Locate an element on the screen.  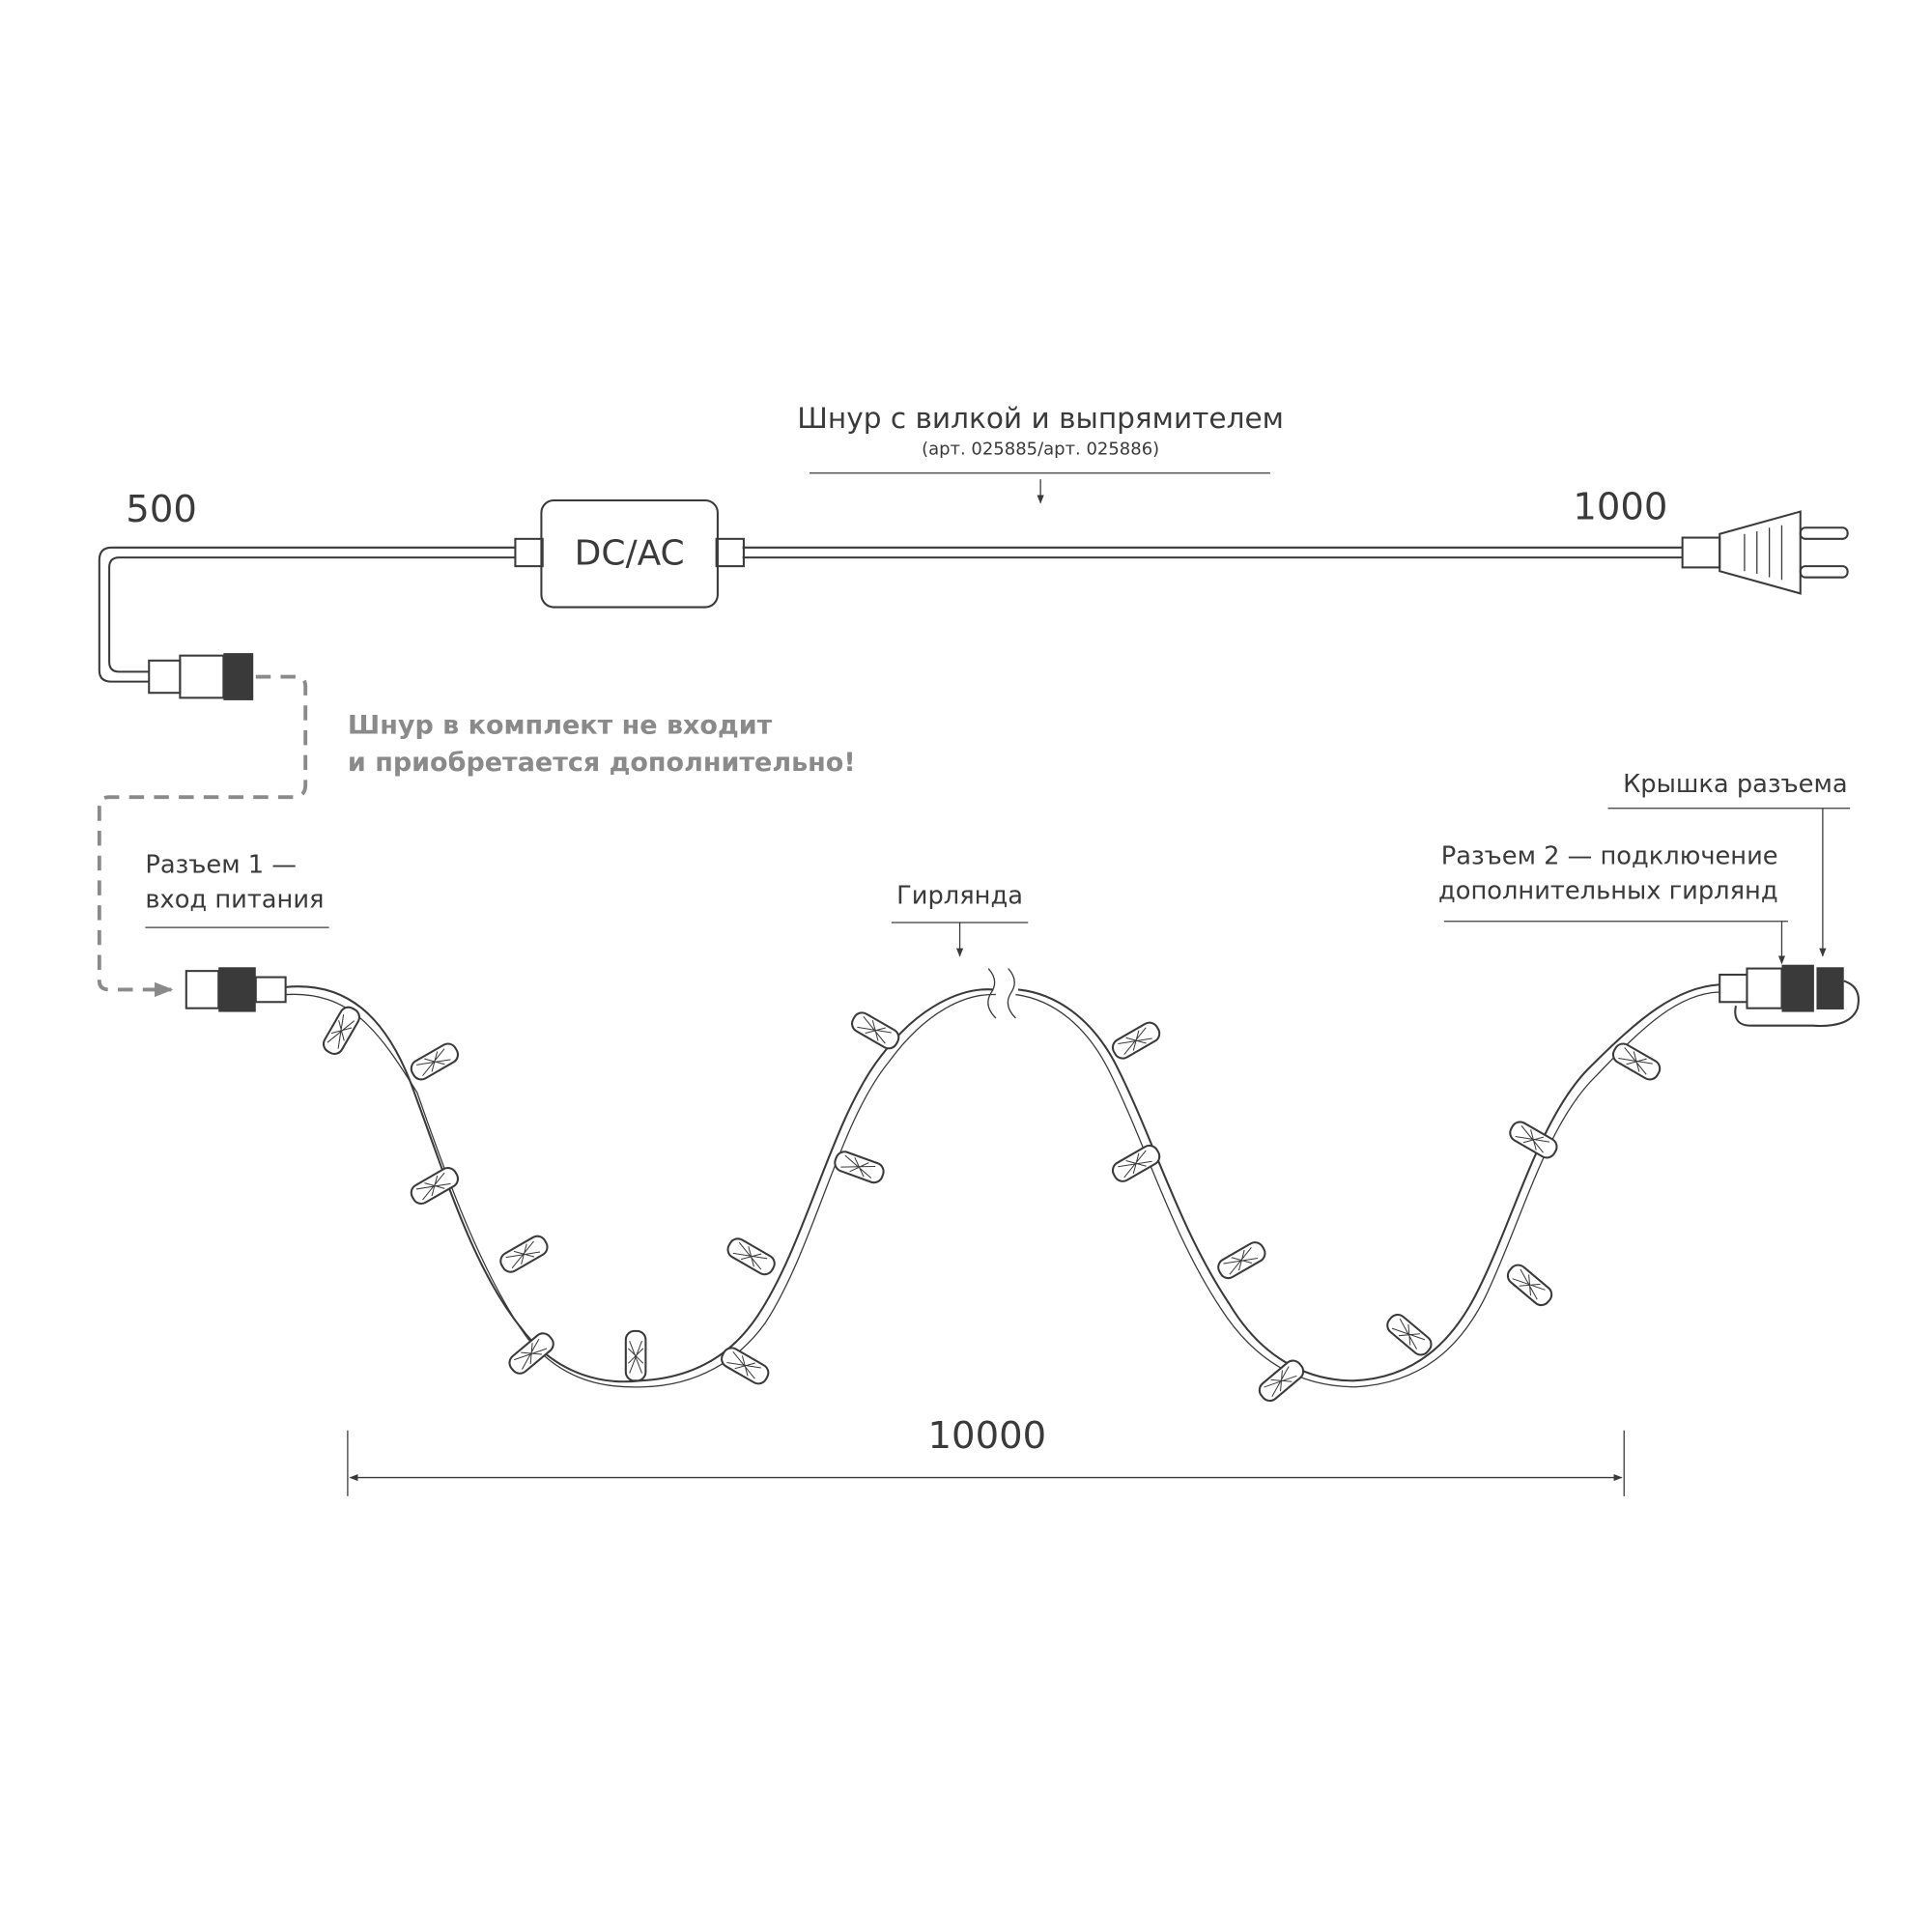
cord-title: Шнур с вилкой и выпрямителем is located at coordinates (1040, 418).